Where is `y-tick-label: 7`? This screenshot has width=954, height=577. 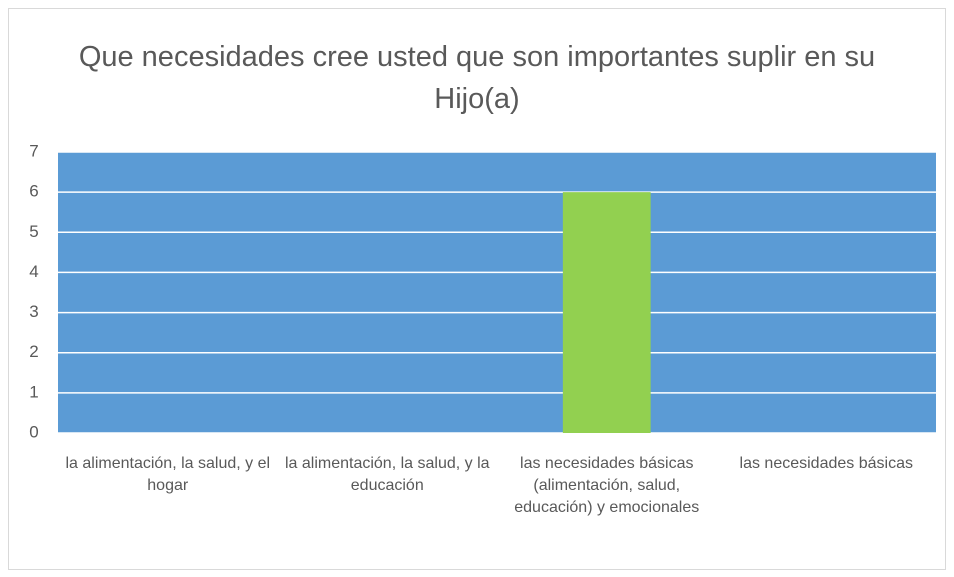 y-tick-label: 7 is located at coordinates (33, 150).